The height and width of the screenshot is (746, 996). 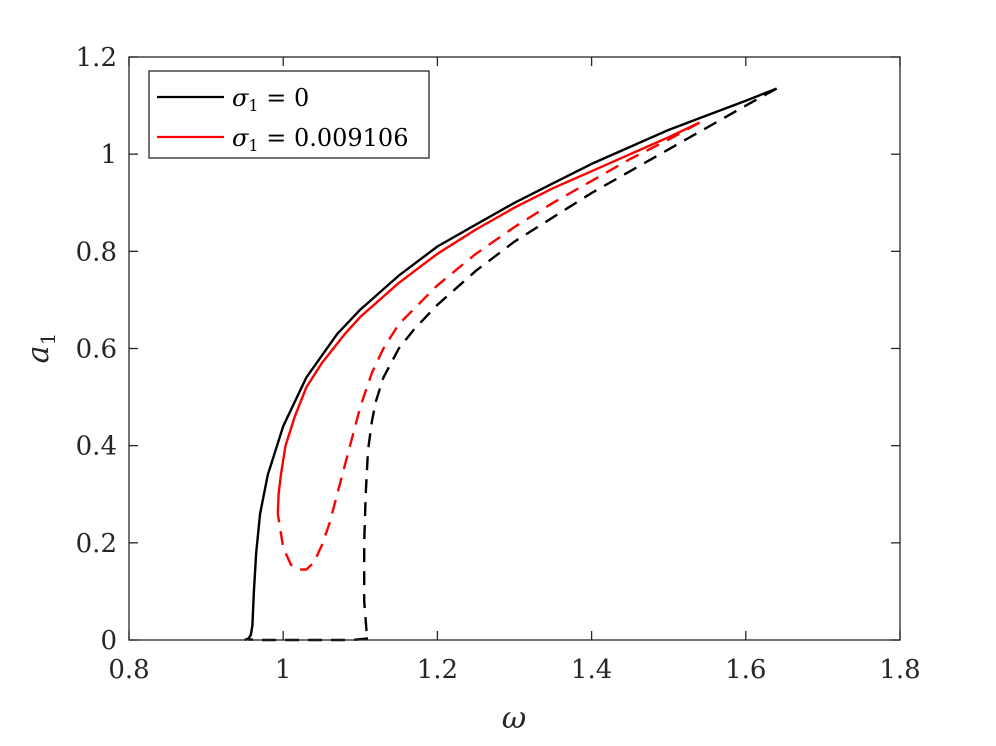 What do you see at coordinates (108, 155) in the screenshot?
I see `y-tick-label: 1` at bounding box center [108, 155].